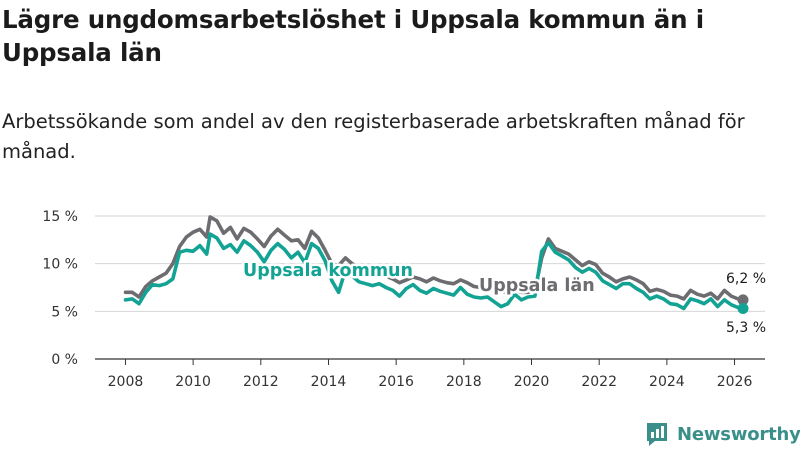 Image resolution: width=800 pixels, height=450 pixels. Describe the element at coordinates (743, 300) in the screenshot. I see `series-end-point-lan` at that location.